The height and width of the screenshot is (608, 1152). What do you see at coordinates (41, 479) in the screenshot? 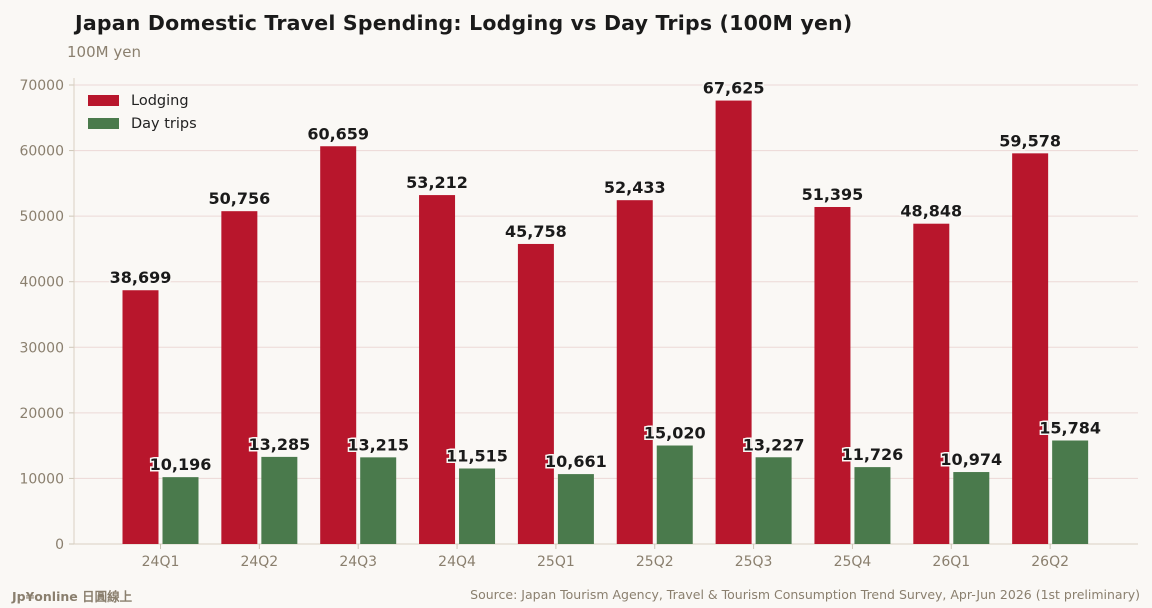
I see `y-tick-label: 10000` at bounding box center [41, 479].